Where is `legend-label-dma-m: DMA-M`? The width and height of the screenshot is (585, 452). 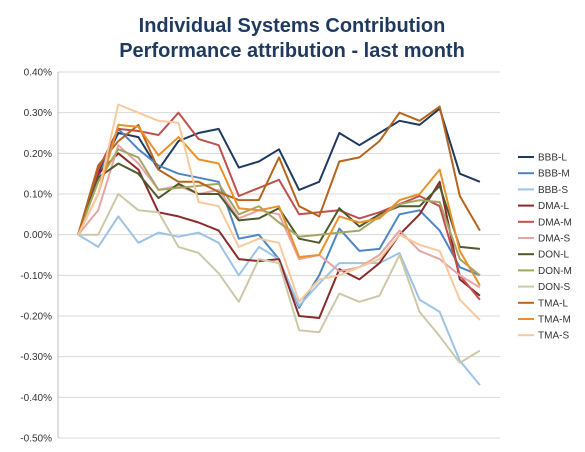
legend-label-dma-m: DMA-M is located at coordinates (555, 222).